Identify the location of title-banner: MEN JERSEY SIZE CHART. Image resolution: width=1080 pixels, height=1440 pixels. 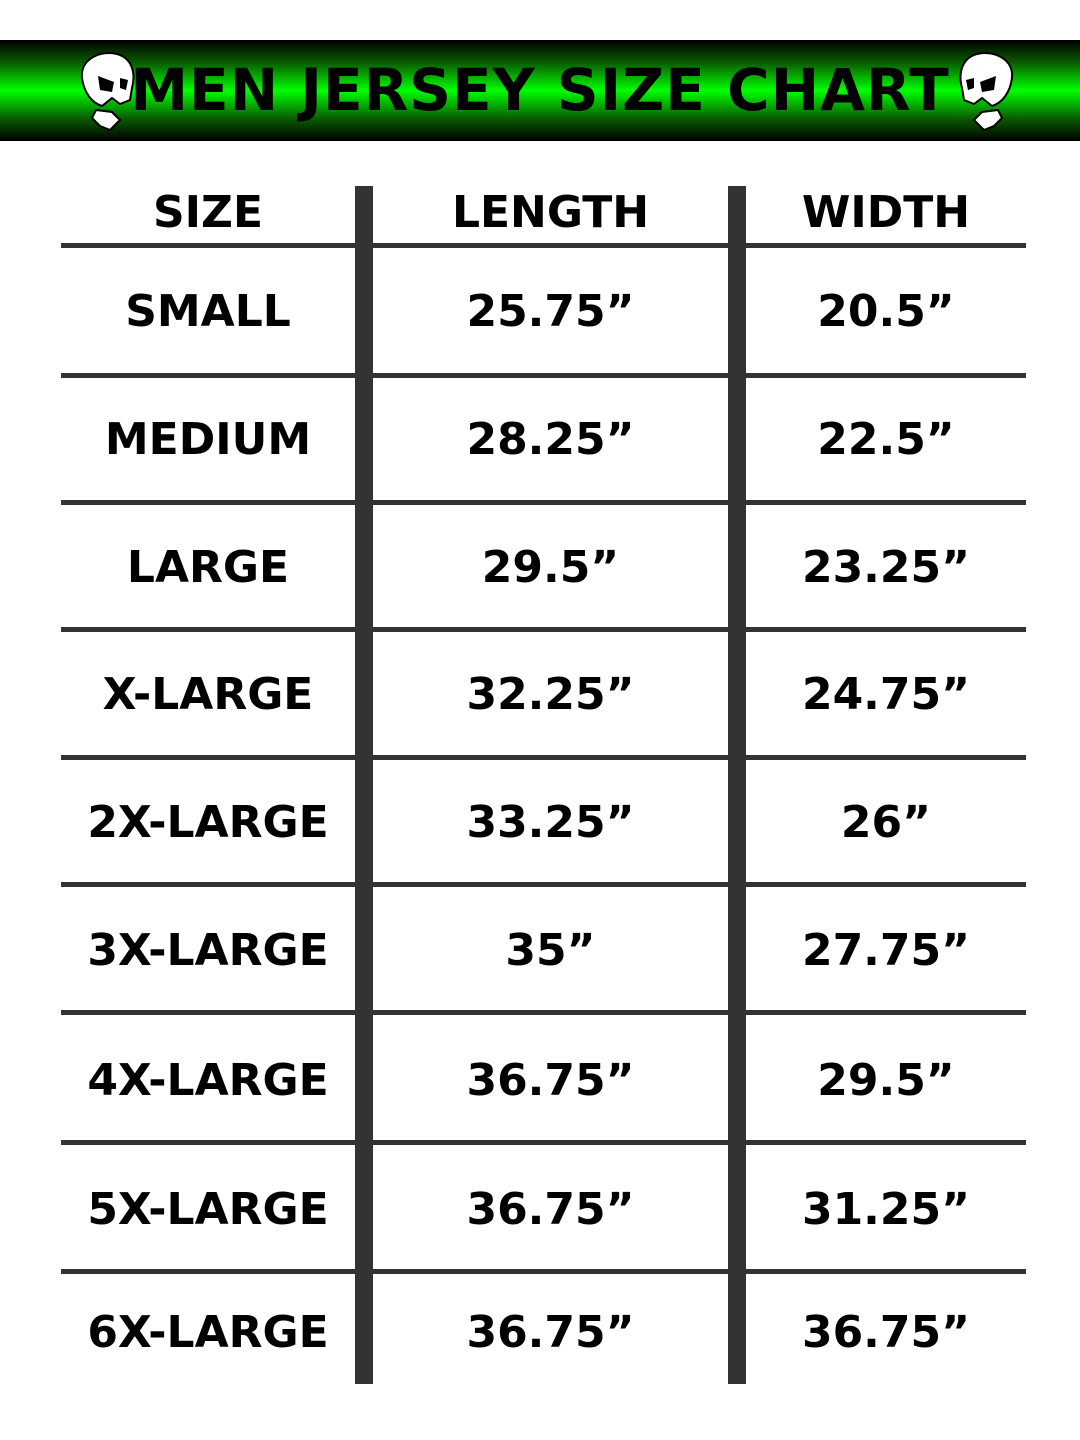
(540, 90).